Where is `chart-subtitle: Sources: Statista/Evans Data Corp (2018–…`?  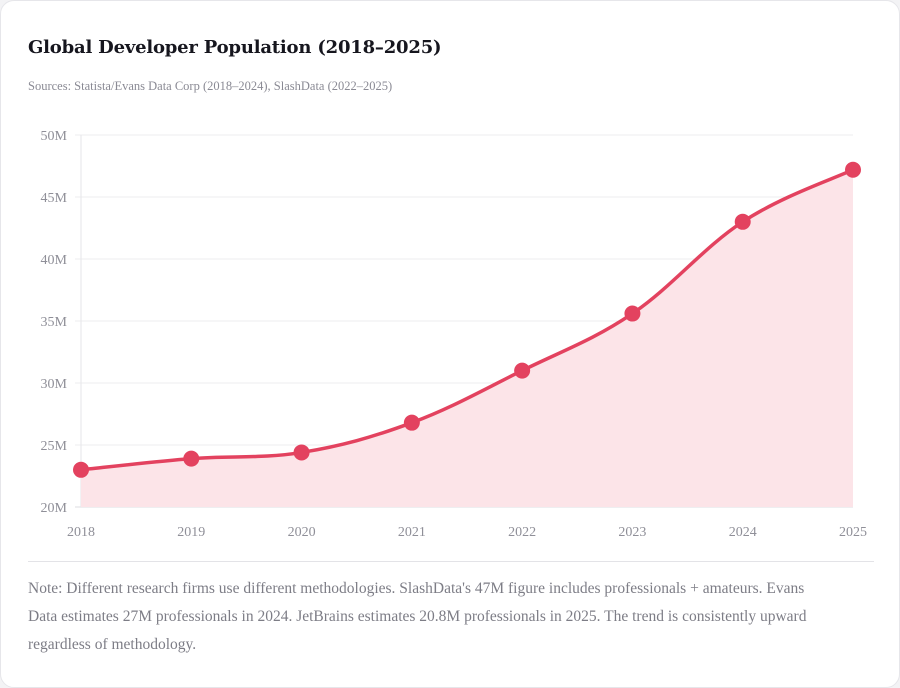
chart-subtitle: Sources: Statista/Evans Data Corp (2018–… is located at coordinates (210, 86).